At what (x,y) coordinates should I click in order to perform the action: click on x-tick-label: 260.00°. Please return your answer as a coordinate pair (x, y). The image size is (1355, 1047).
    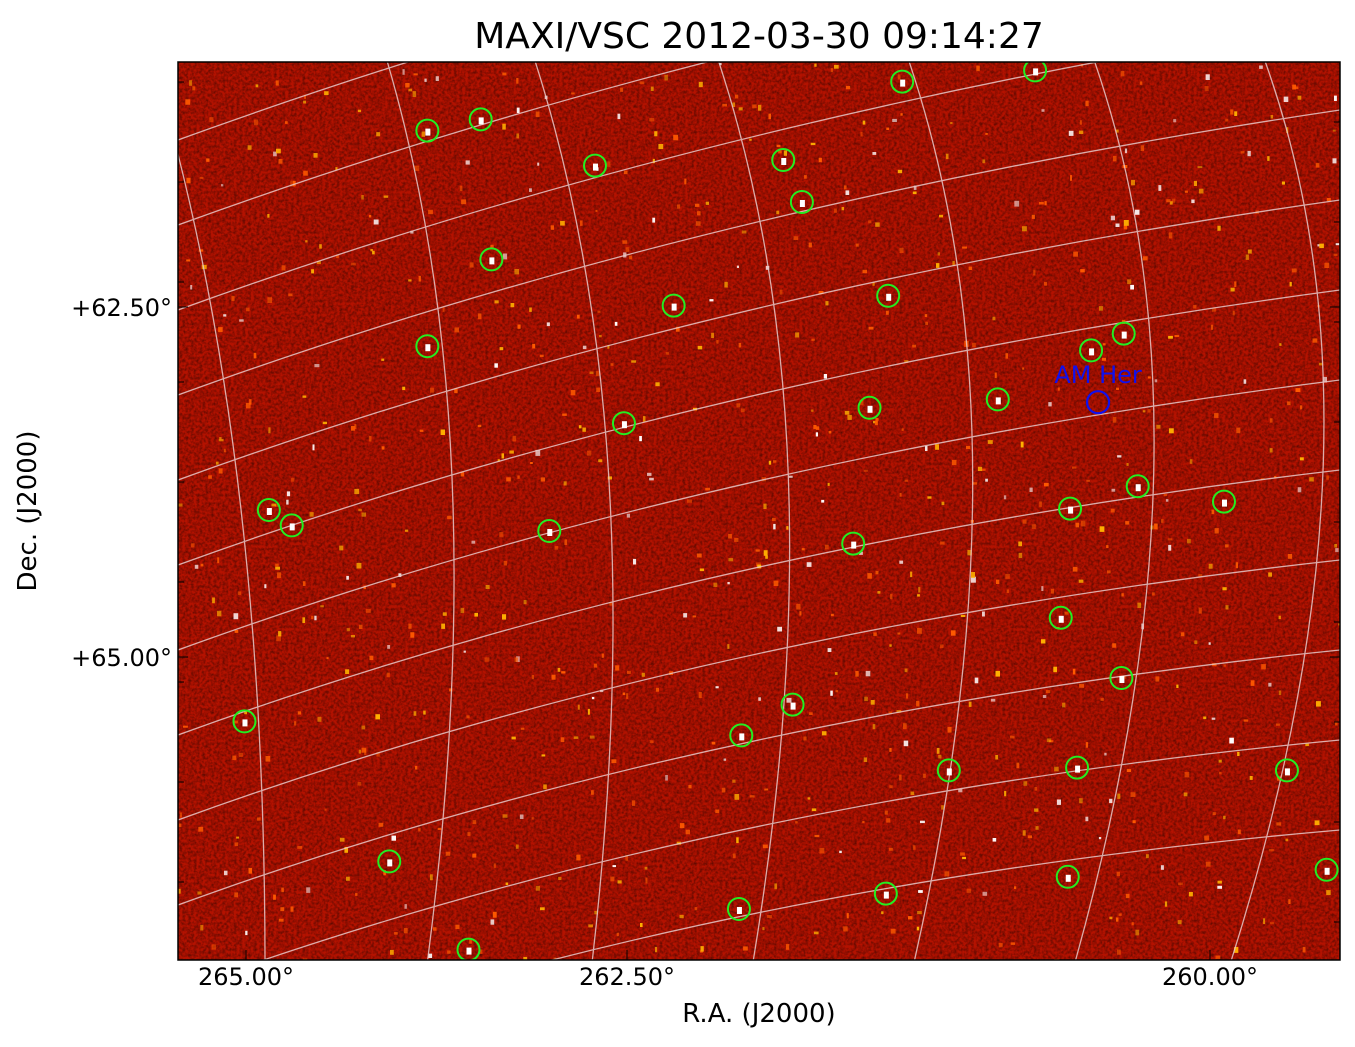
    Looking at the image, I should click on (1210, 977).